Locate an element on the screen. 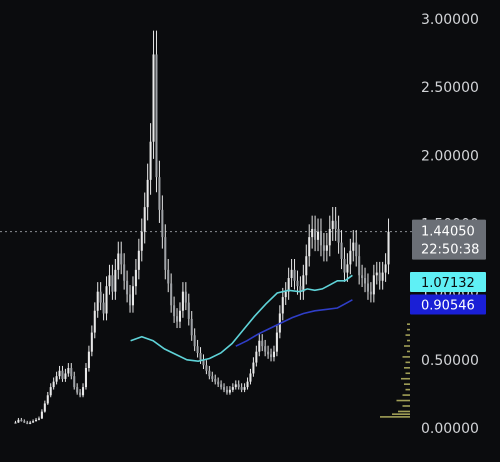 This screenshot has height=462, width=500. price-labels: 1.44050 22:50:38 1.07132 0.90546 is located at coordinates (448, 267).